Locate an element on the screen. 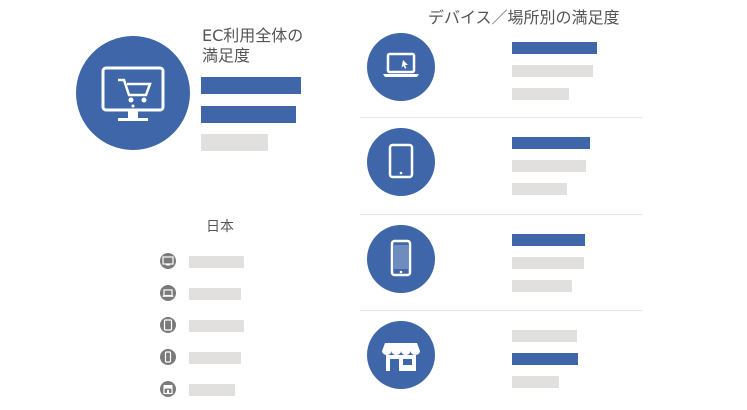  computer-icon is located at coordinates (168, 261).